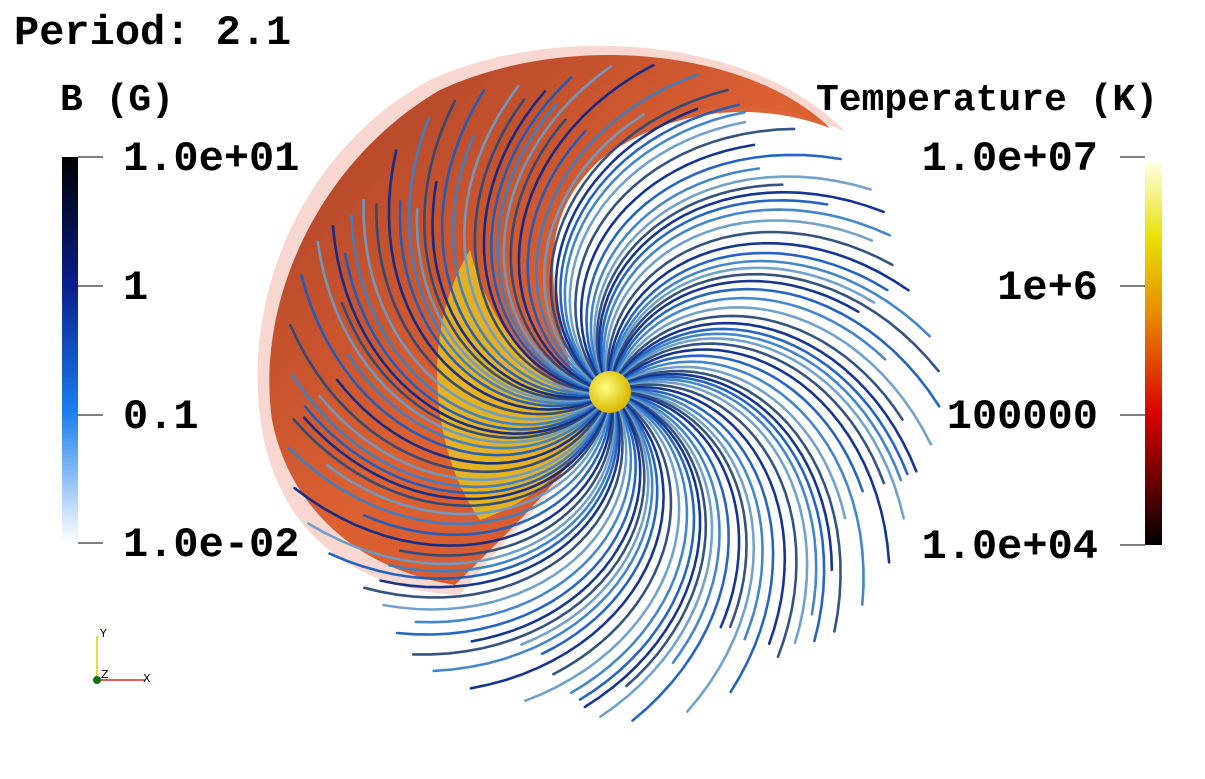 This screenshot has height=779, width=1205. What do you see at coordinates (1047, 288) in the screenshot?
I see `tick-label: 1e+6` at bounding box center [1047, 288].